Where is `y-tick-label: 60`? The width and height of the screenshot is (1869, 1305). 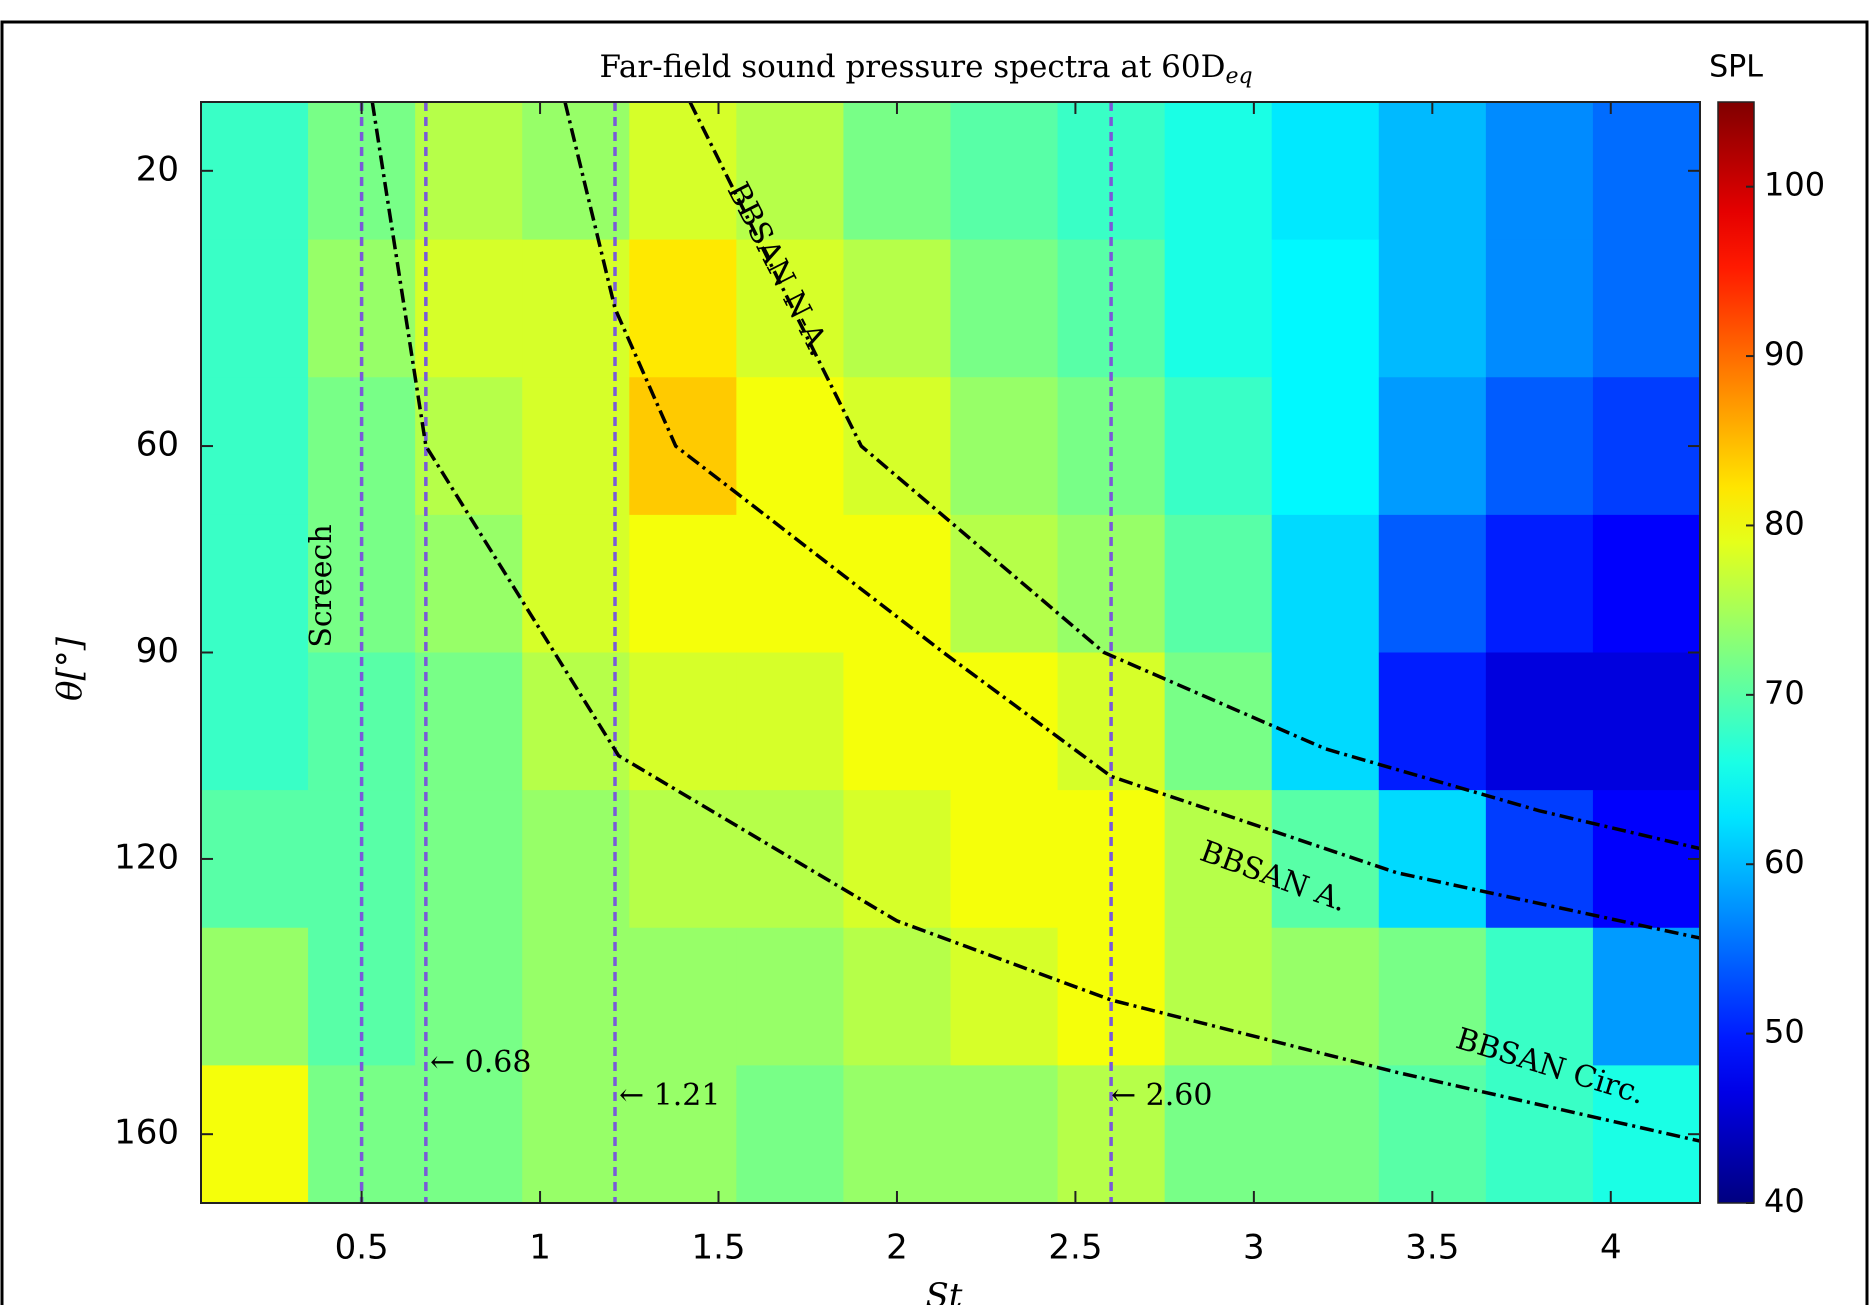 y-tick-label: 60 is located at coordinates (157, 445).